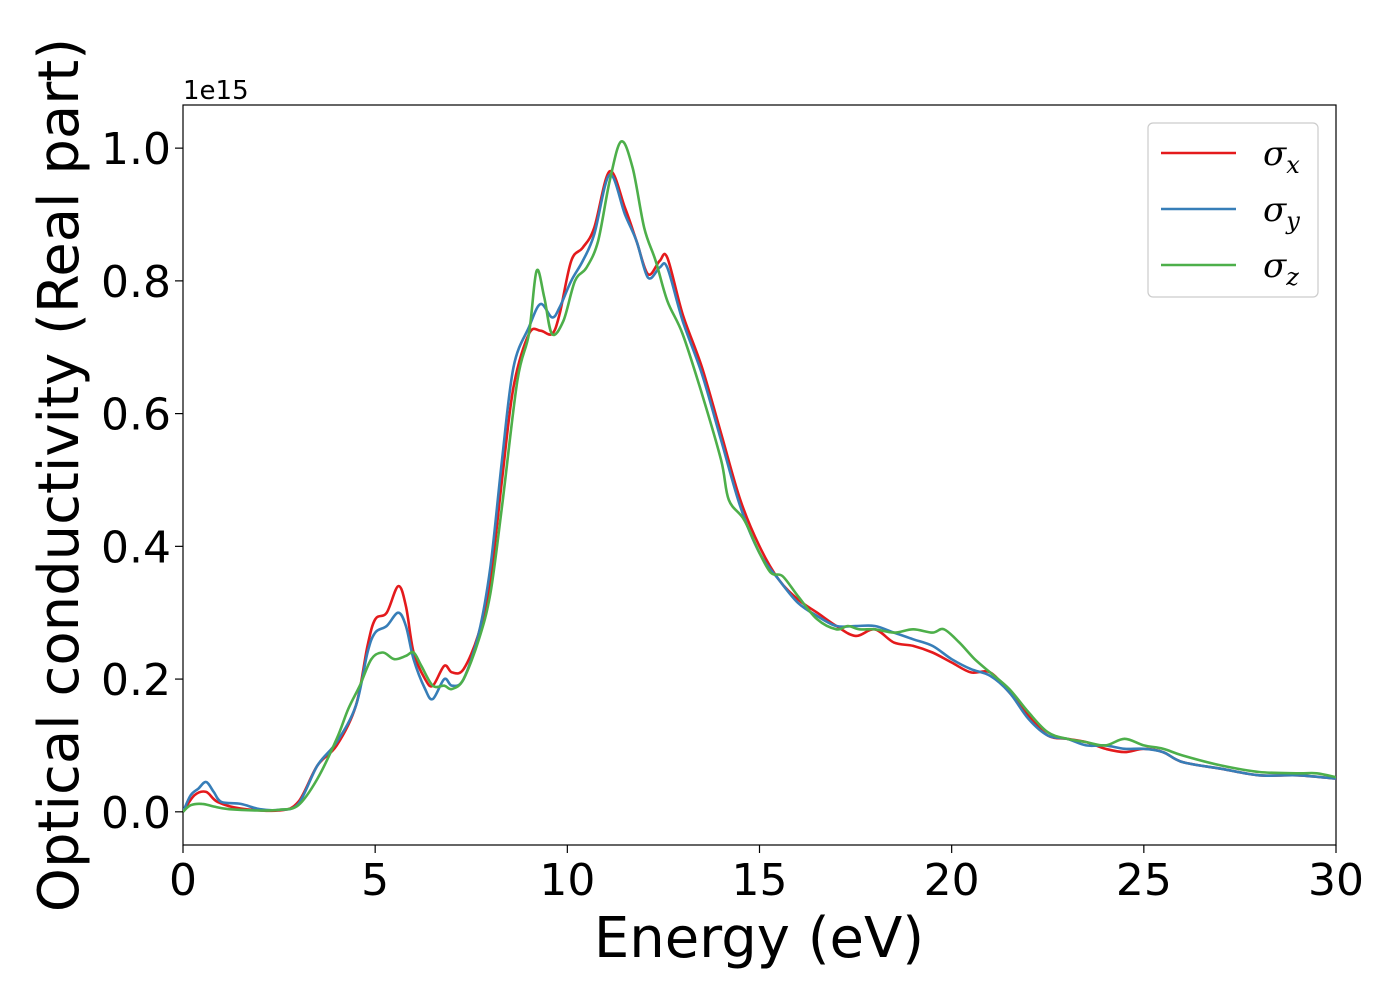 This screenshot has height=1000, width=1400. What do you see at coordinates (136, 547) in the screenshot?
I see `y-tick-label: 0.4` at bounding box center [136, 547].